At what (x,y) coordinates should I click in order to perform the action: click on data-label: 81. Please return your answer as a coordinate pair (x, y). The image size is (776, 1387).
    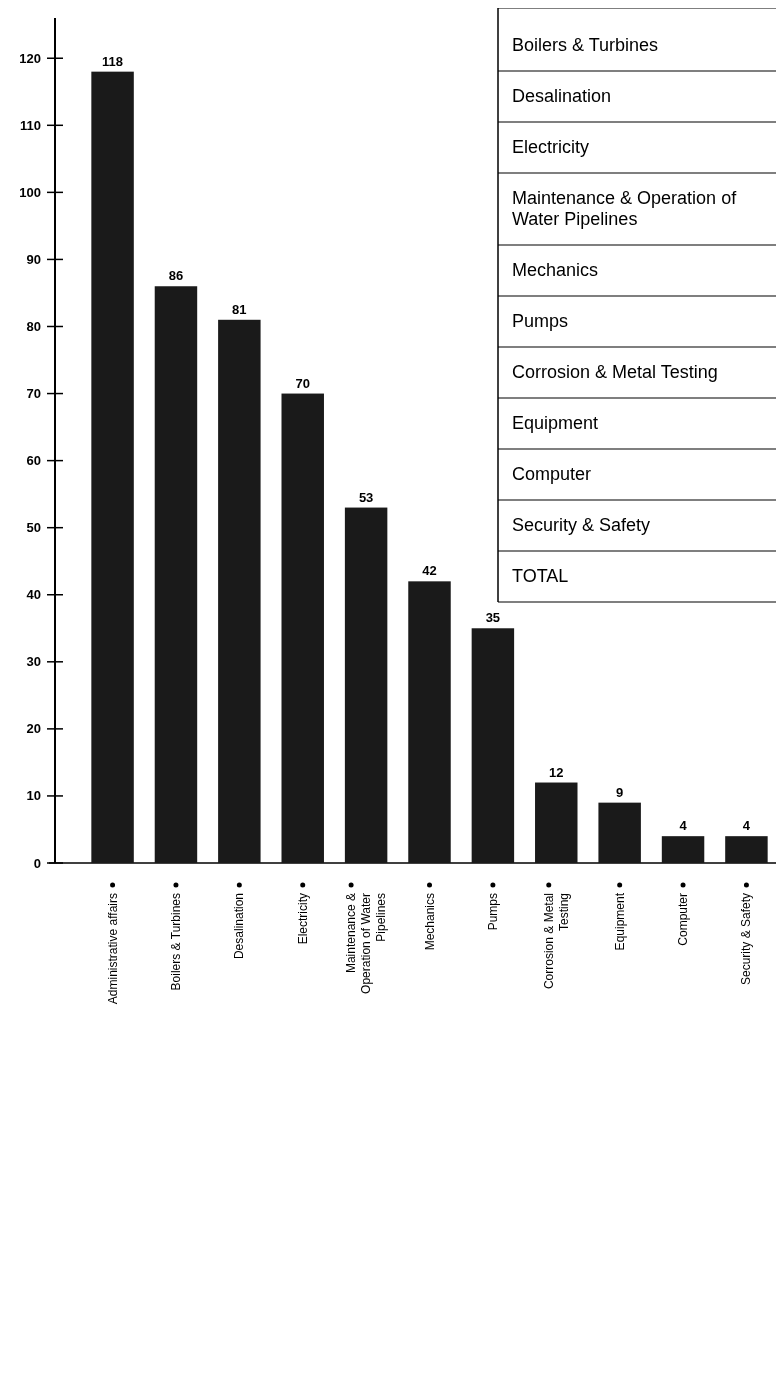
    Looking at the image, I should click on (239, 309).